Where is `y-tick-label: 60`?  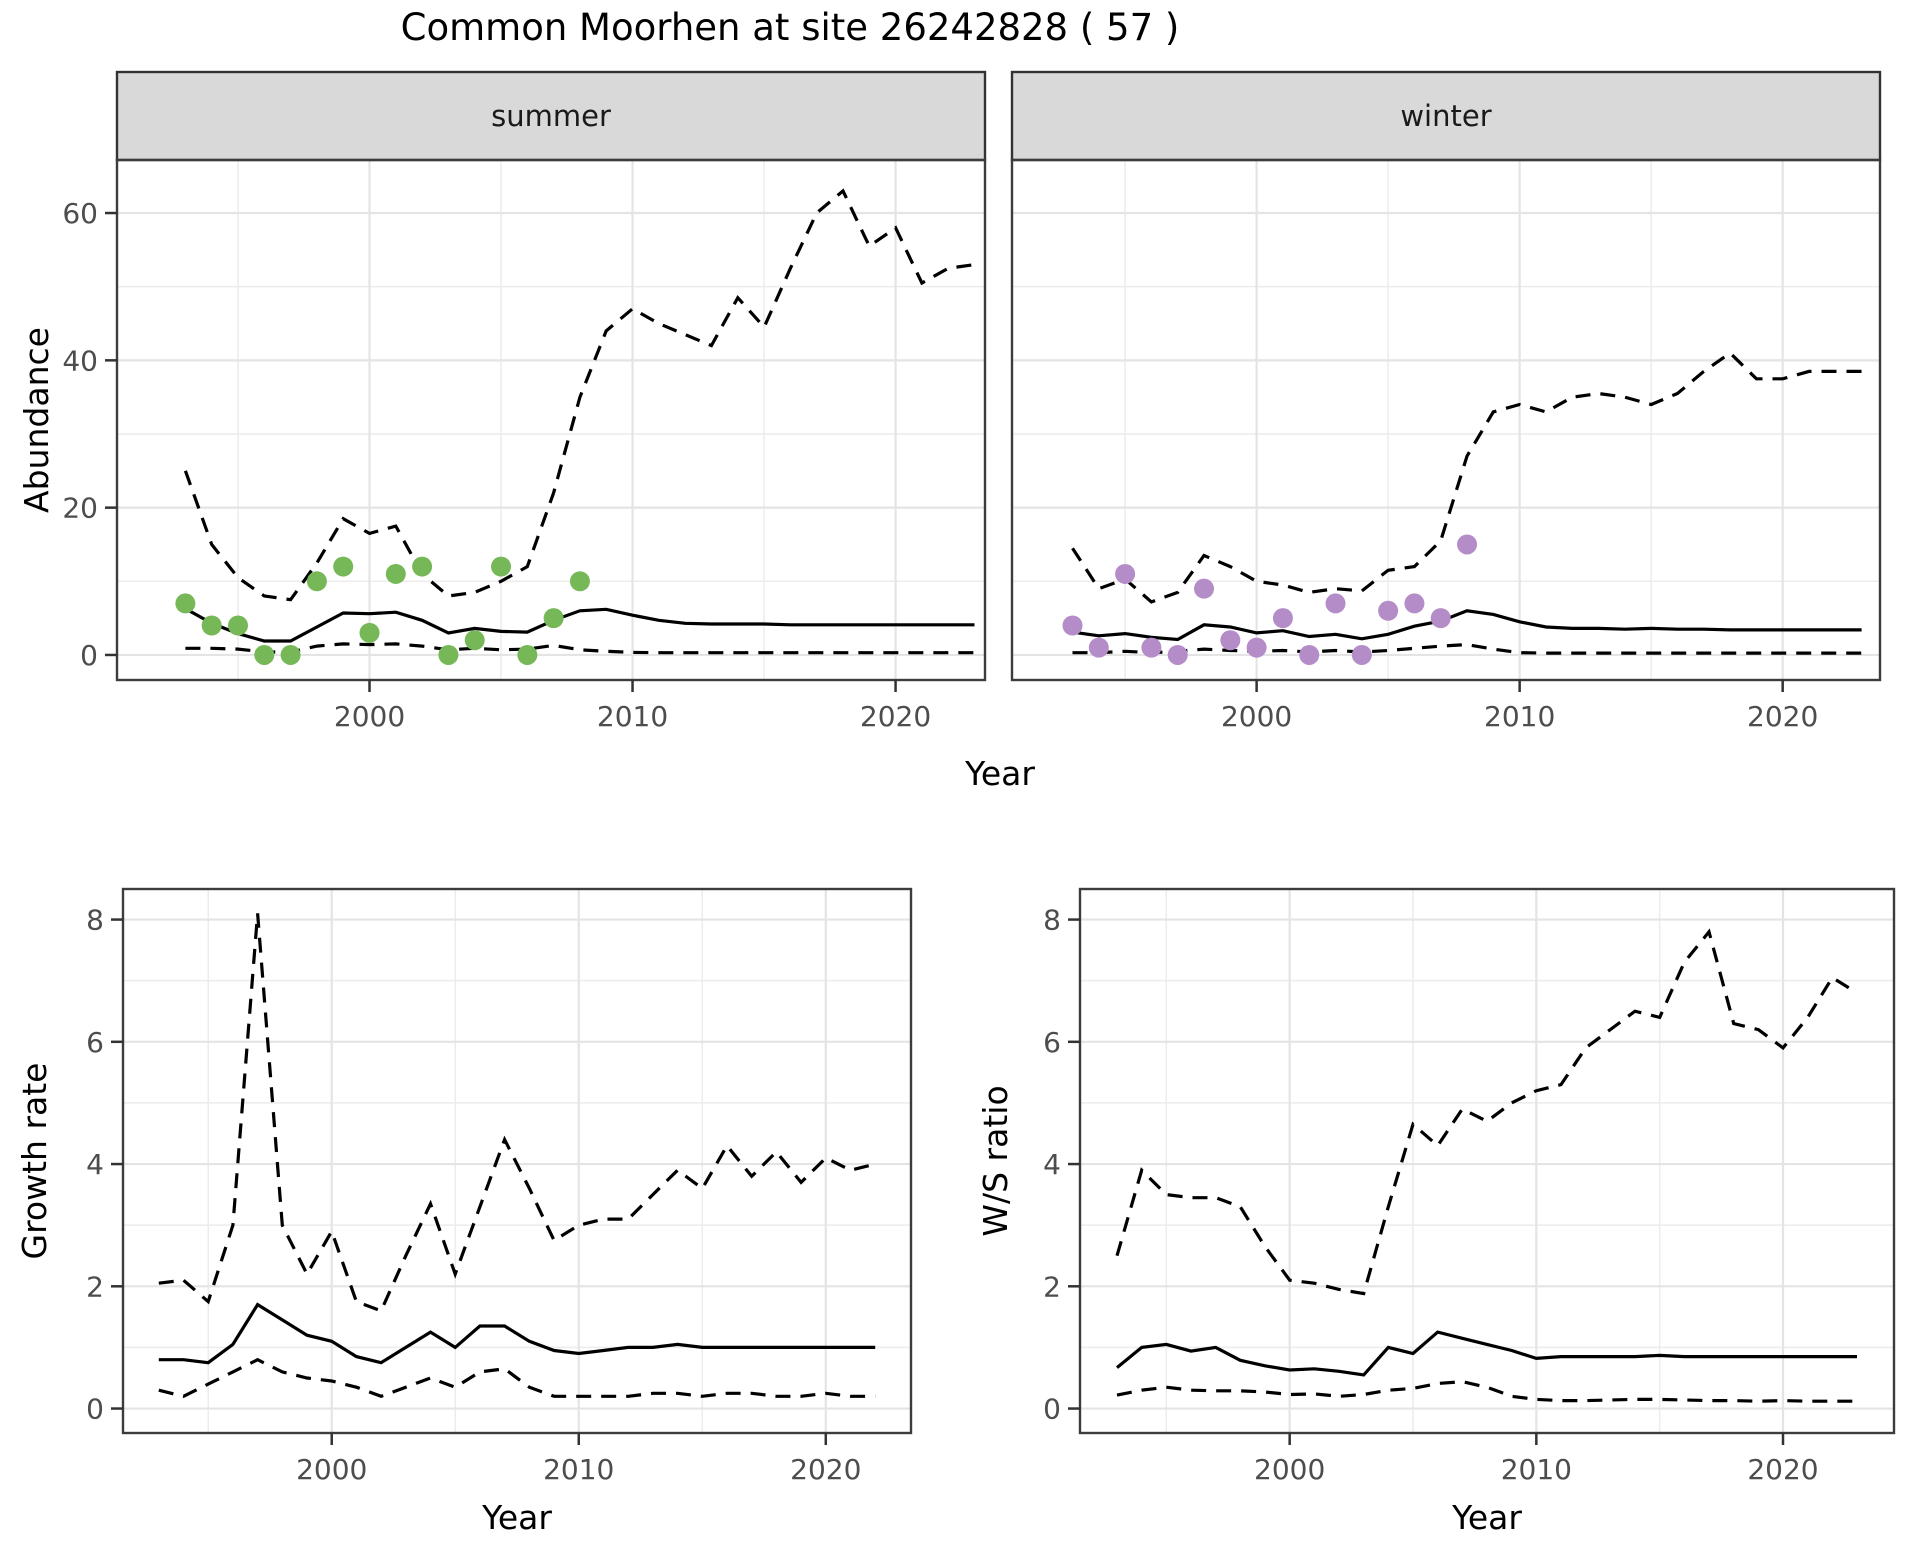 y-tick-label: 60 is located at coordinates (80, 213).